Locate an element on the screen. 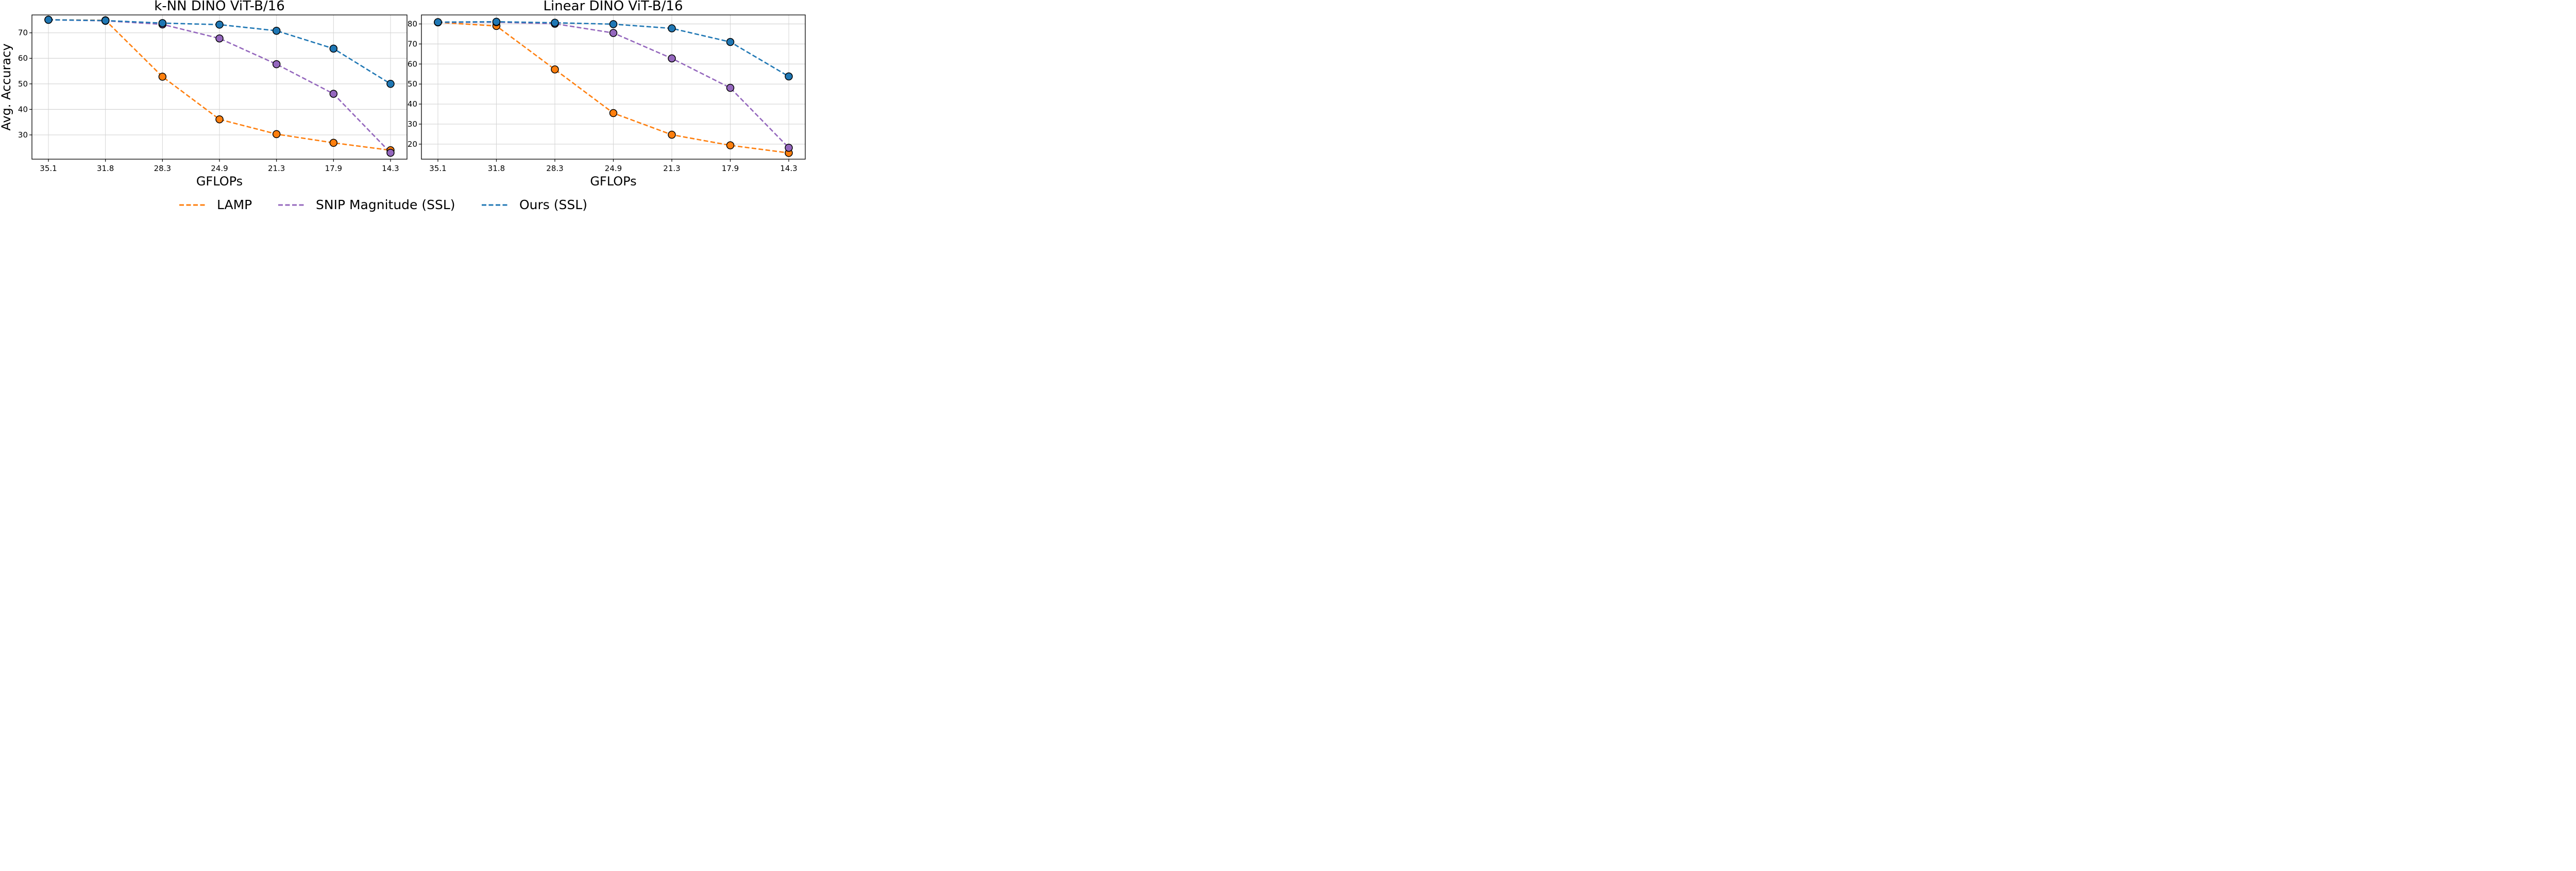 The image size is (2576, 871). chart-title: k-NN DINO ViT-B/16 is located at coordinates (219, 7).